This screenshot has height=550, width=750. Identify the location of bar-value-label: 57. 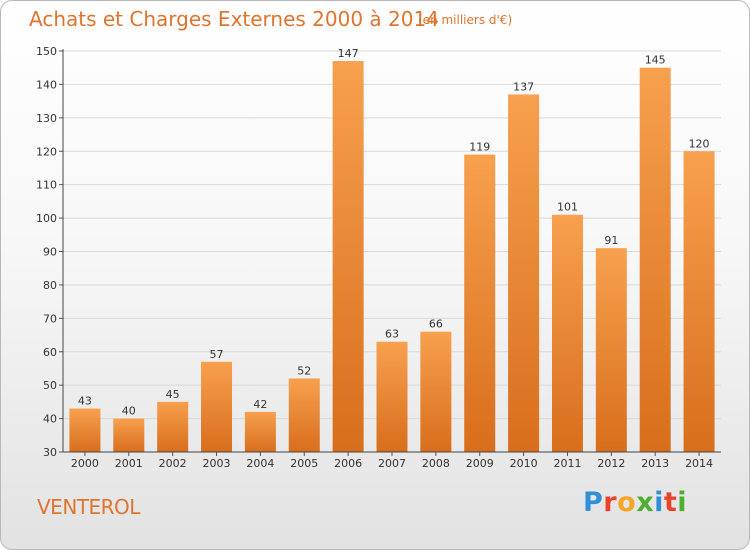
(217, 354).